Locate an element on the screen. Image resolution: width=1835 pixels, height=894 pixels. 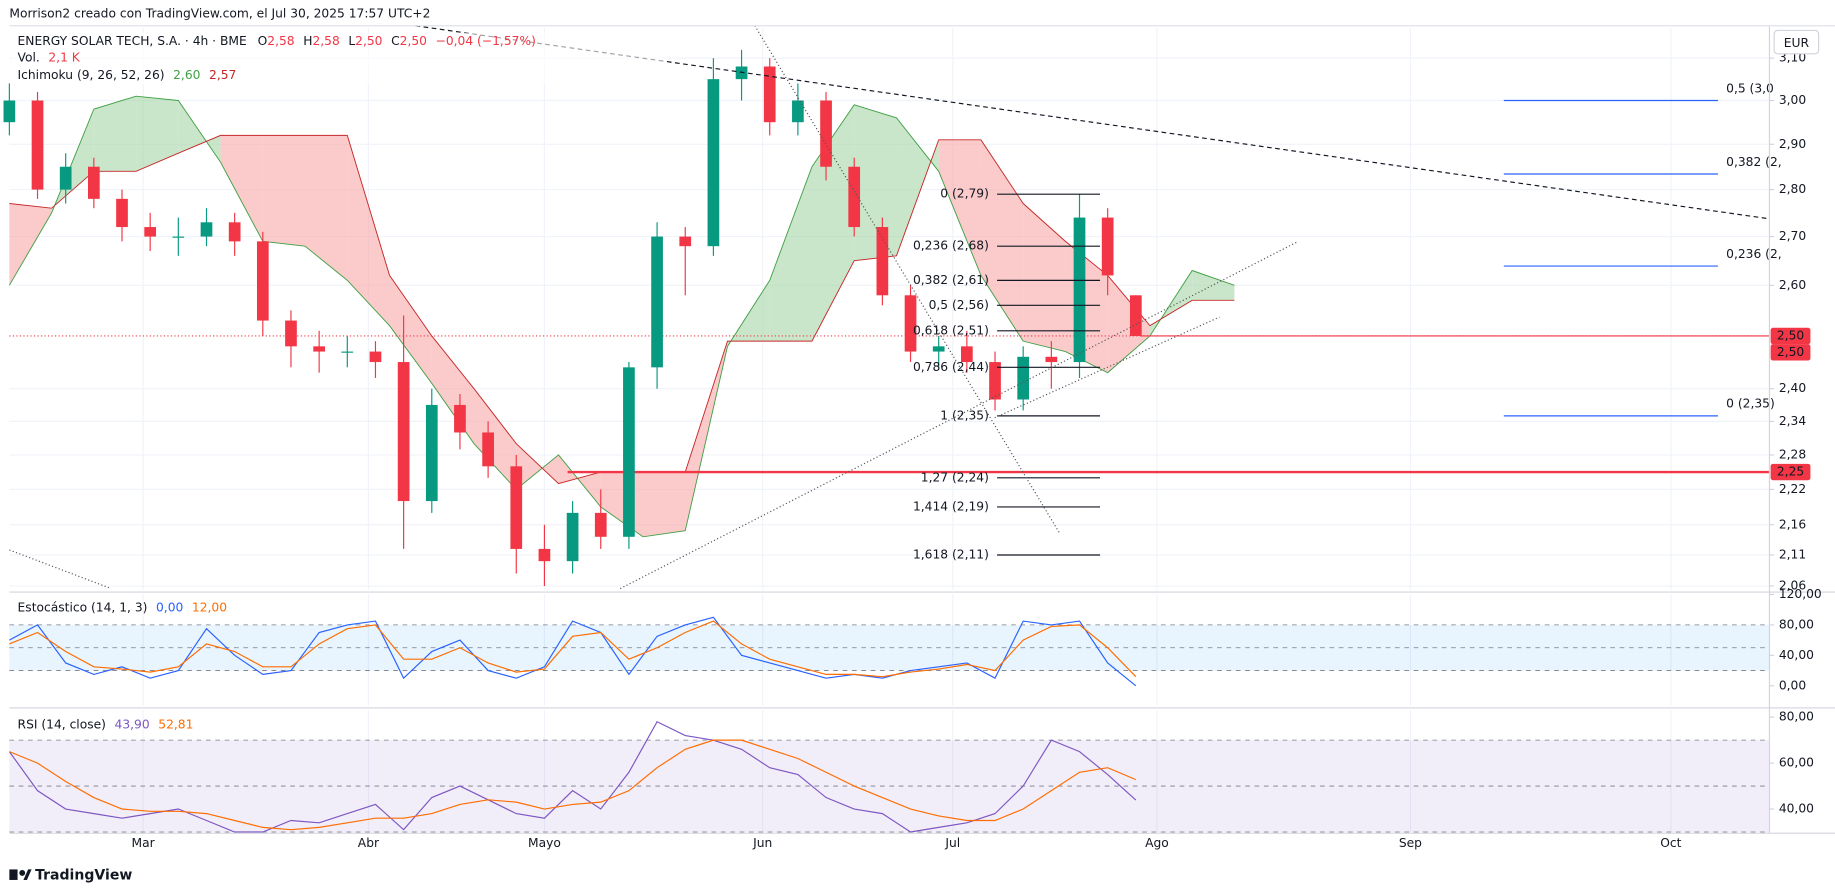
x-tick-label: Jul is located at coordinates (952, 843).